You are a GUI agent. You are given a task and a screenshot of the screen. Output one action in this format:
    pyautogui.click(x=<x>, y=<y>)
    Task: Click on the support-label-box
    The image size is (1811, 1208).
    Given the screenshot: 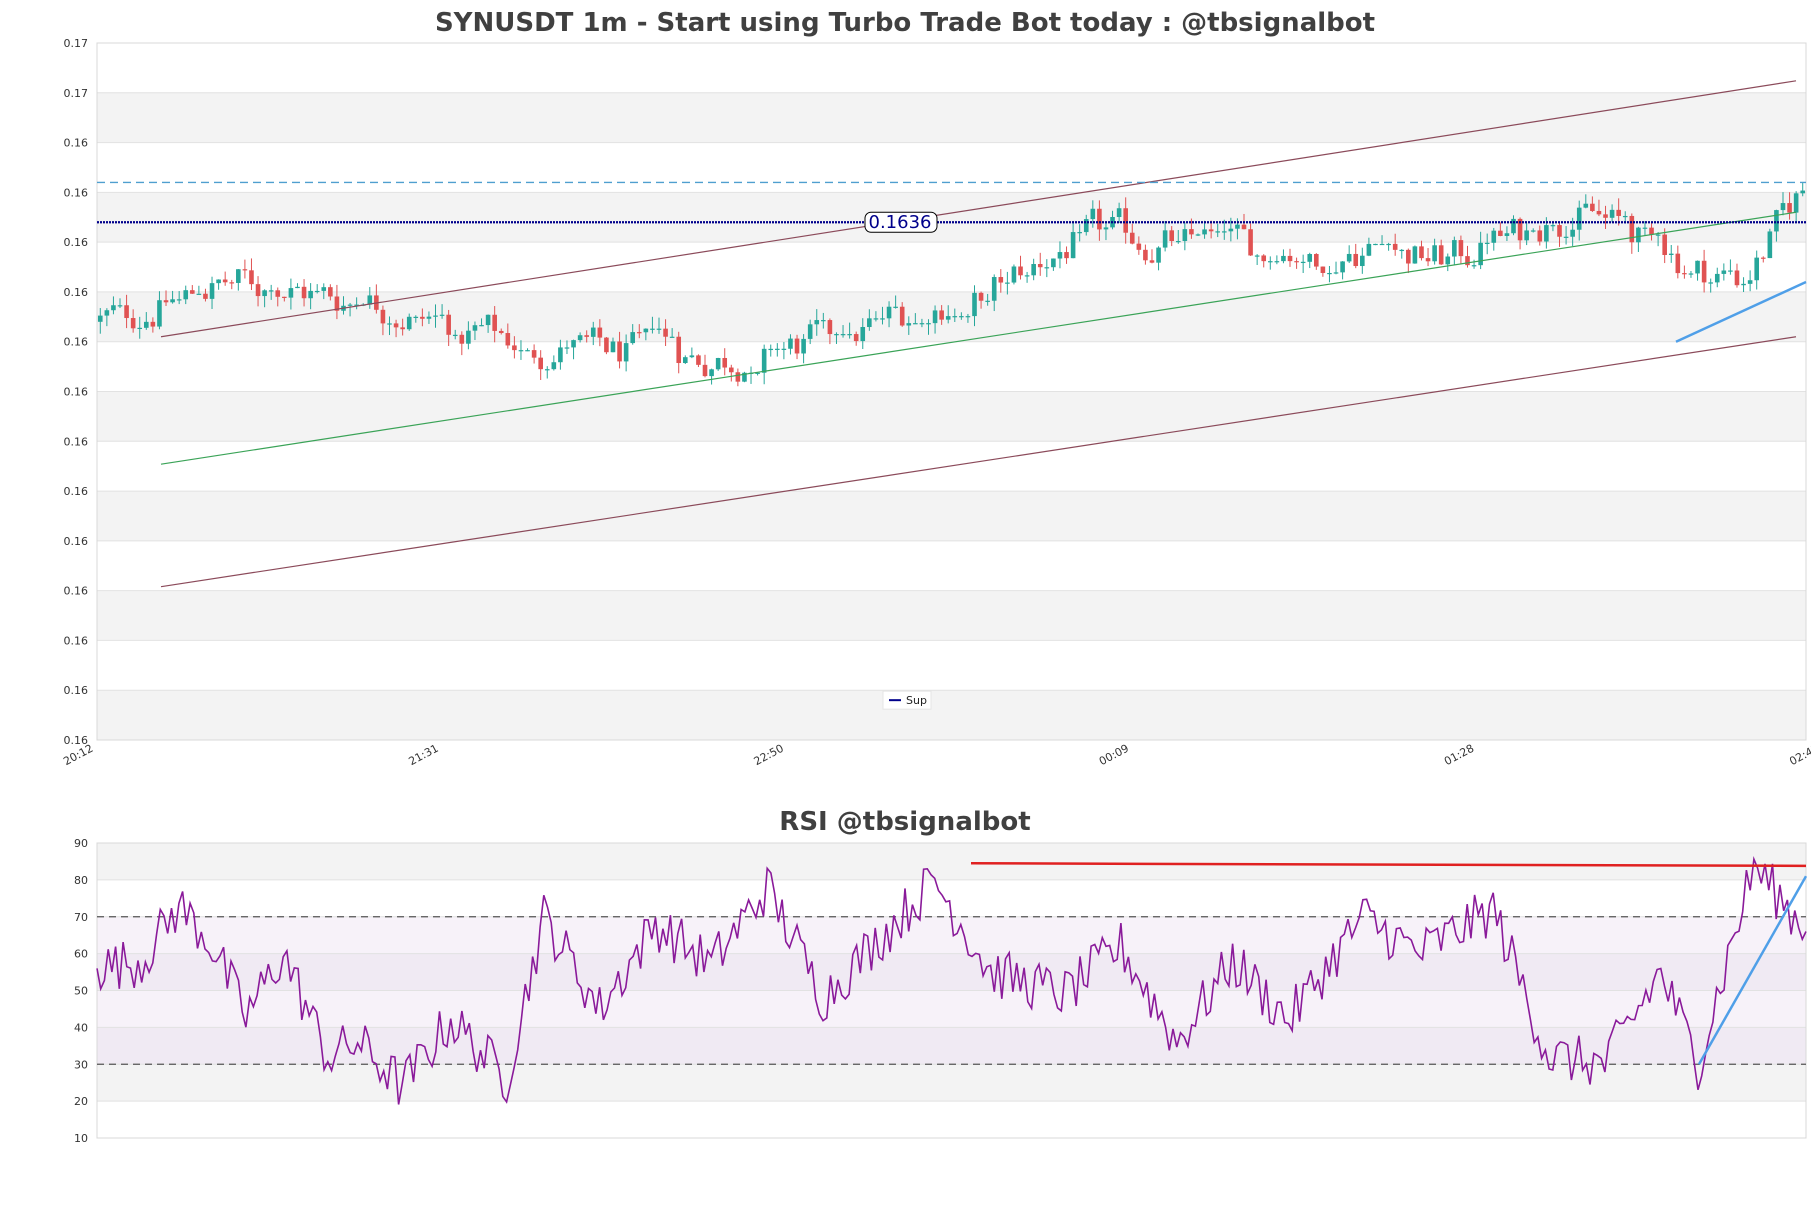 What is the action you would take?
    pyautogui.click(x=901, y=222)
    